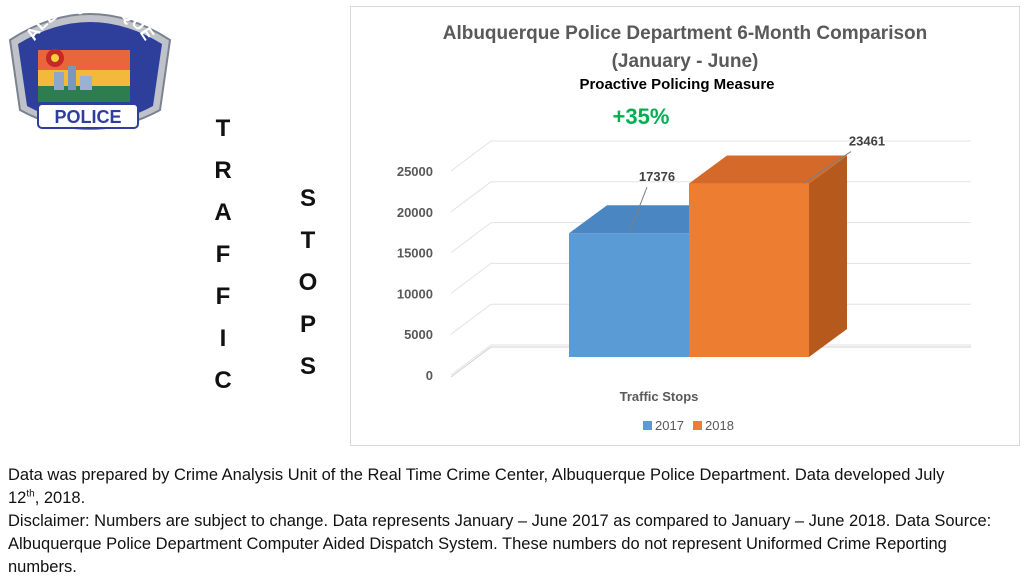  Describe the element at coordinates (415, 171) in the screenshot. I see `y-tick-label: 25000` at that location.